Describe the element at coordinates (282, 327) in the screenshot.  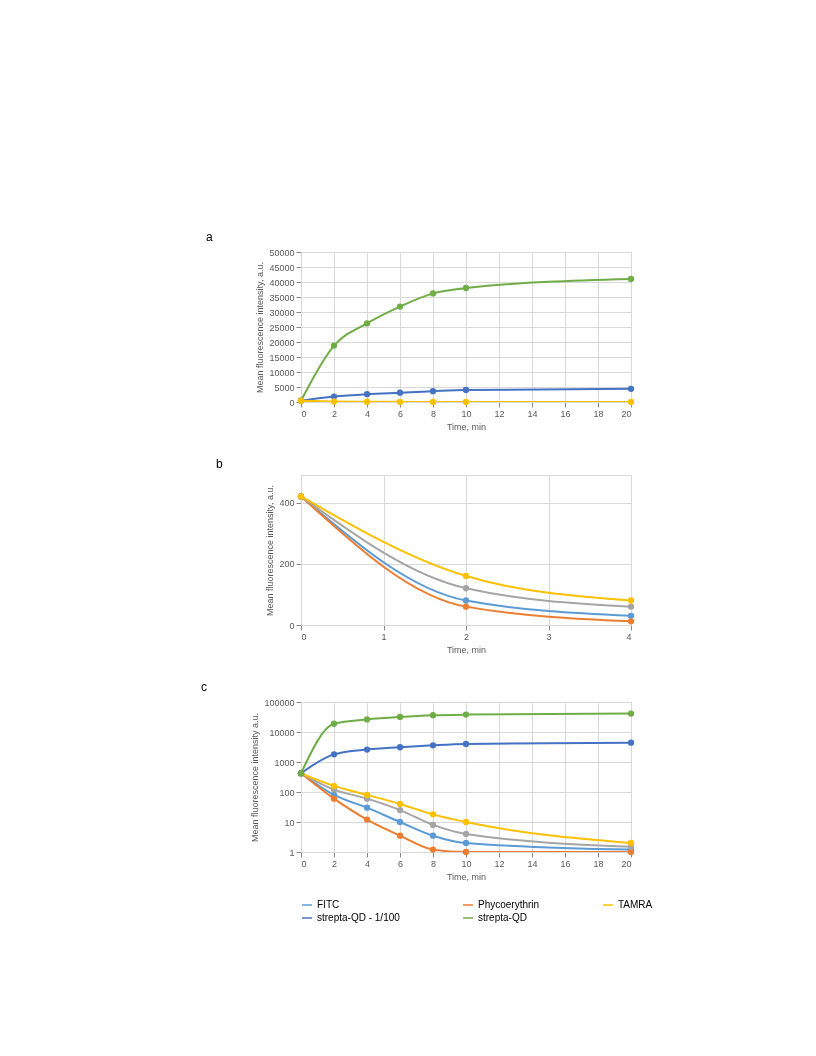
I see `y-tick-label: 25000` at that location.